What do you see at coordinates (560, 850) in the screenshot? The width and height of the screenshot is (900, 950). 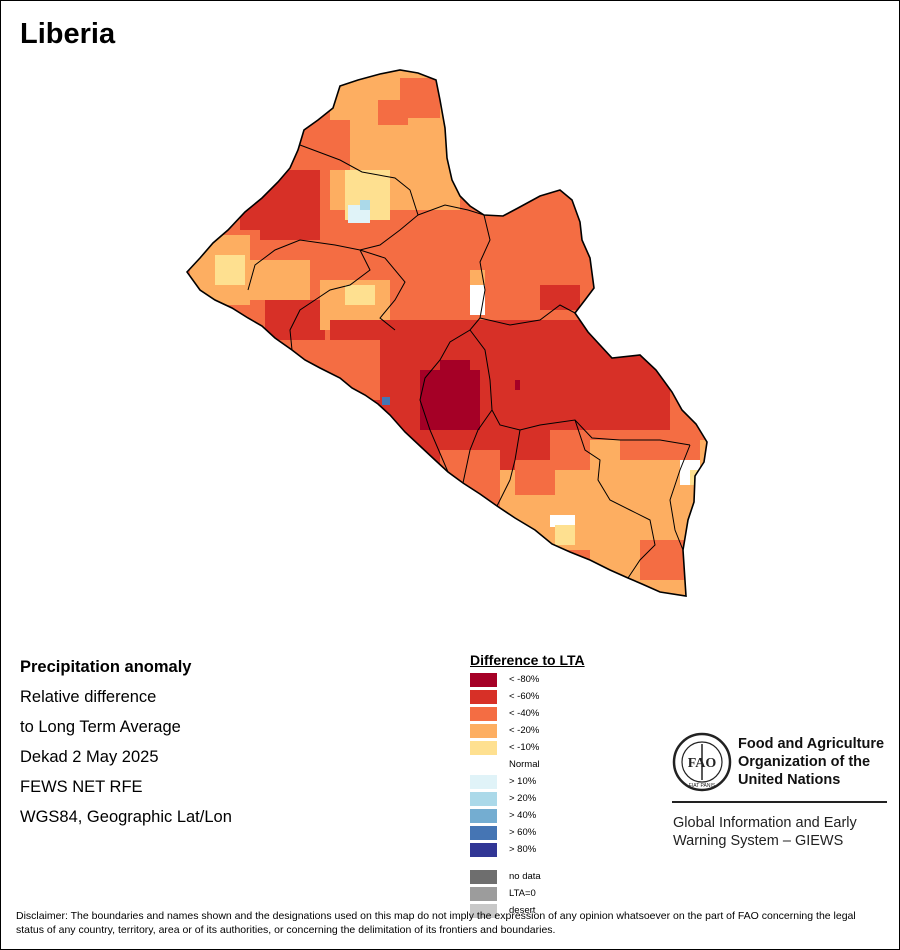 I see `legend-row: > 80%` at bounding box center [560, 850].